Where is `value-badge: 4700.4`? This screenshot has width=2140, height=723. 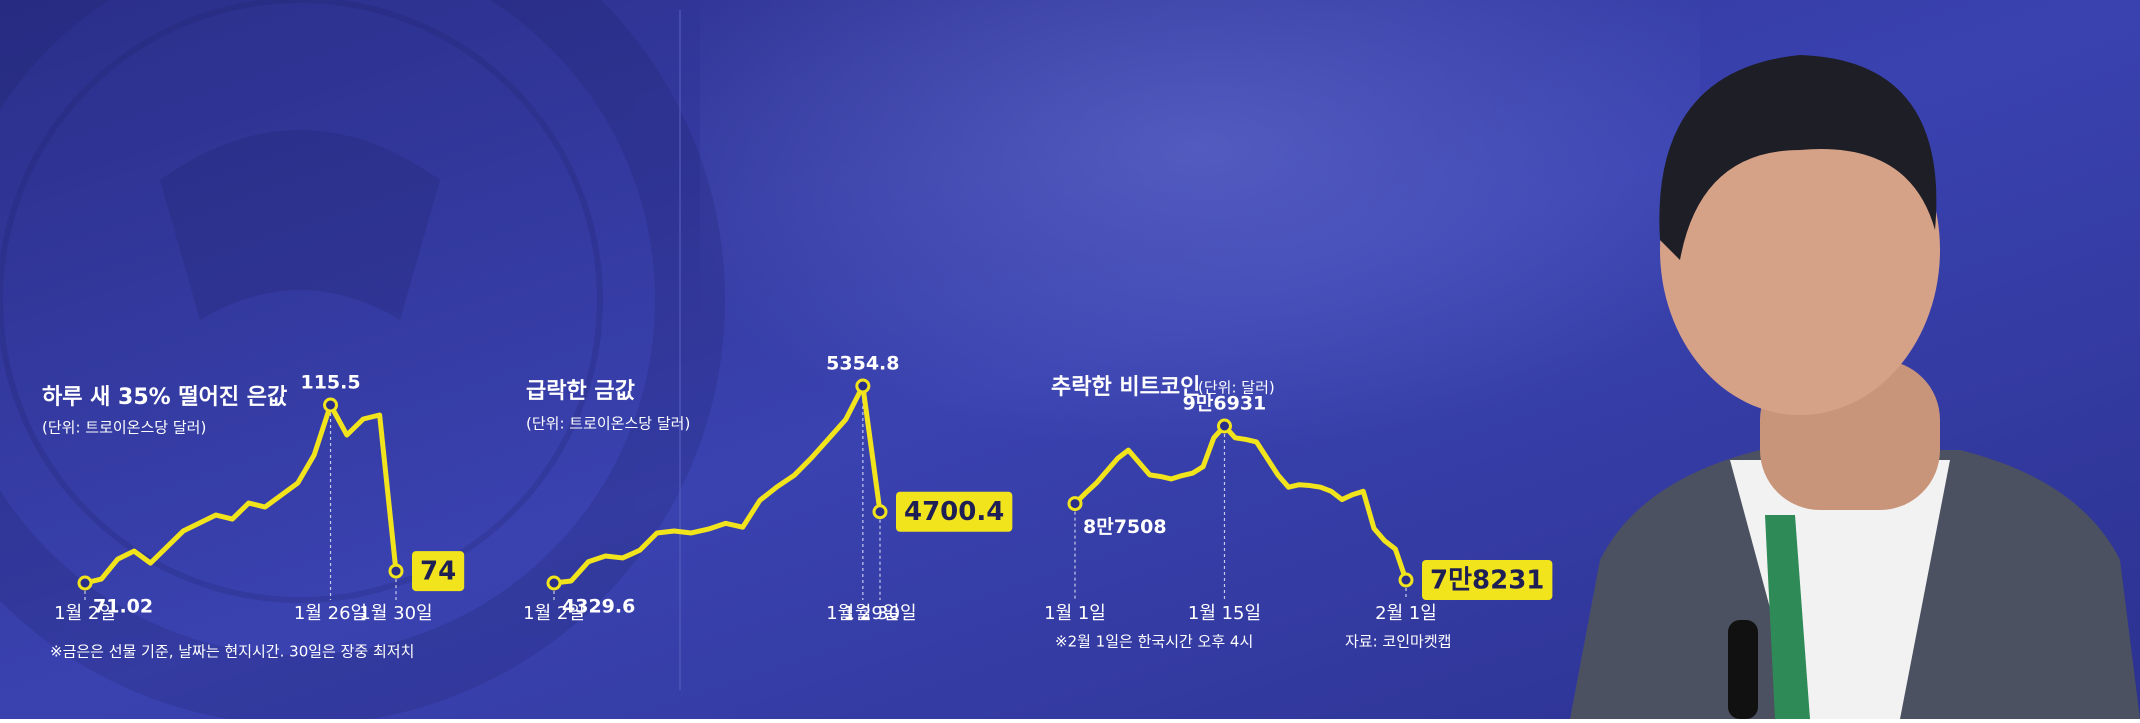
value-badge: 4700.4 is located at coordinates (954, 511).